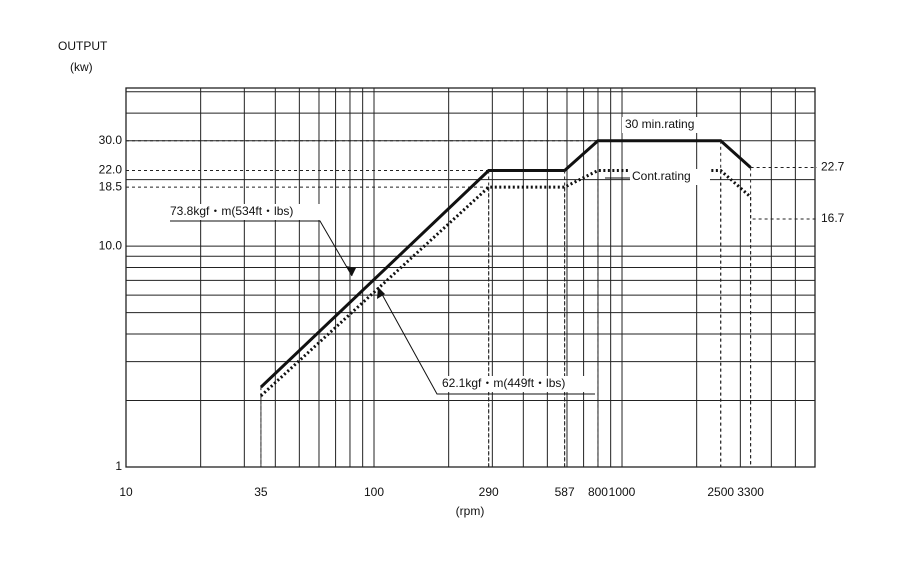 This screenshot has width=900, height=566. I want to click on x-tick-label: 587, so click(565, 492).